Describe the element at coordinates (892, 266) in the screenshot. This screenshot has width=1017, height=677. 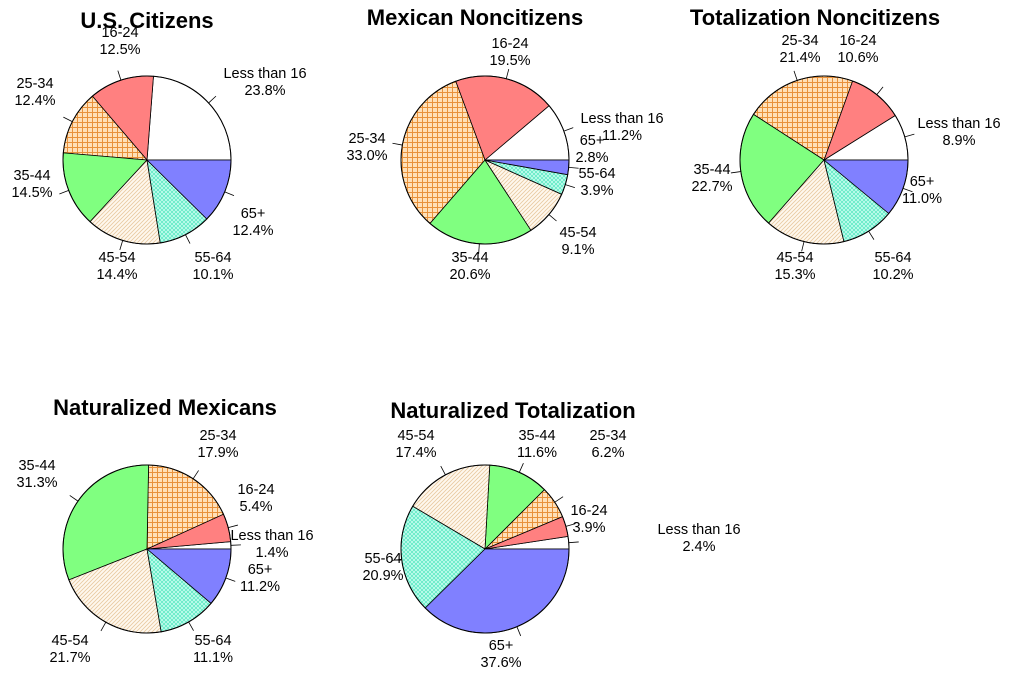
I see `slice-label-55-64: 55-64 10.2%` at that location.